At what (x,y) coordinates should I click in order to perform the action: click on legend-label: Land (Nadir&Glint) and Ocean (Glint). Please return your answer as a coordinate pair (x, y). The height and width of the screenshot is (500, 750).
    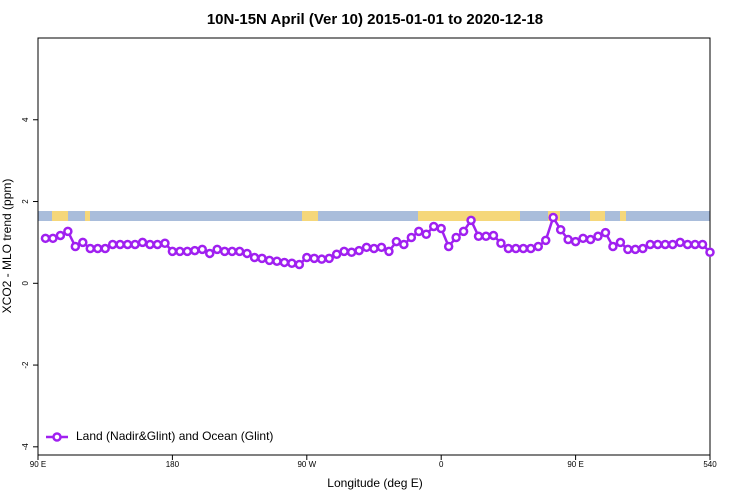
    Looking at the image, I should click on (174, 436).